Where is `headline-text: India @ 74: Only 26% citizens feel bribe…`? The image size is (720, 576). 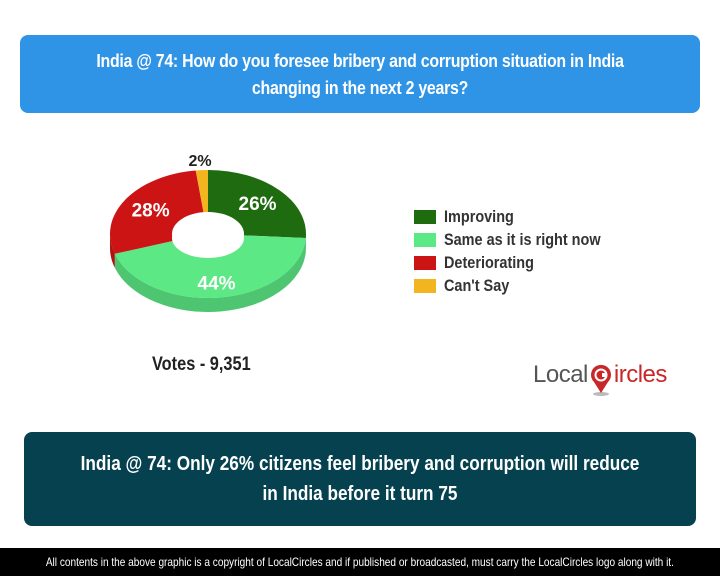
headline-text: India @ 74: Only 26% citizens feel bribe… is located at coordinates (360, 479).